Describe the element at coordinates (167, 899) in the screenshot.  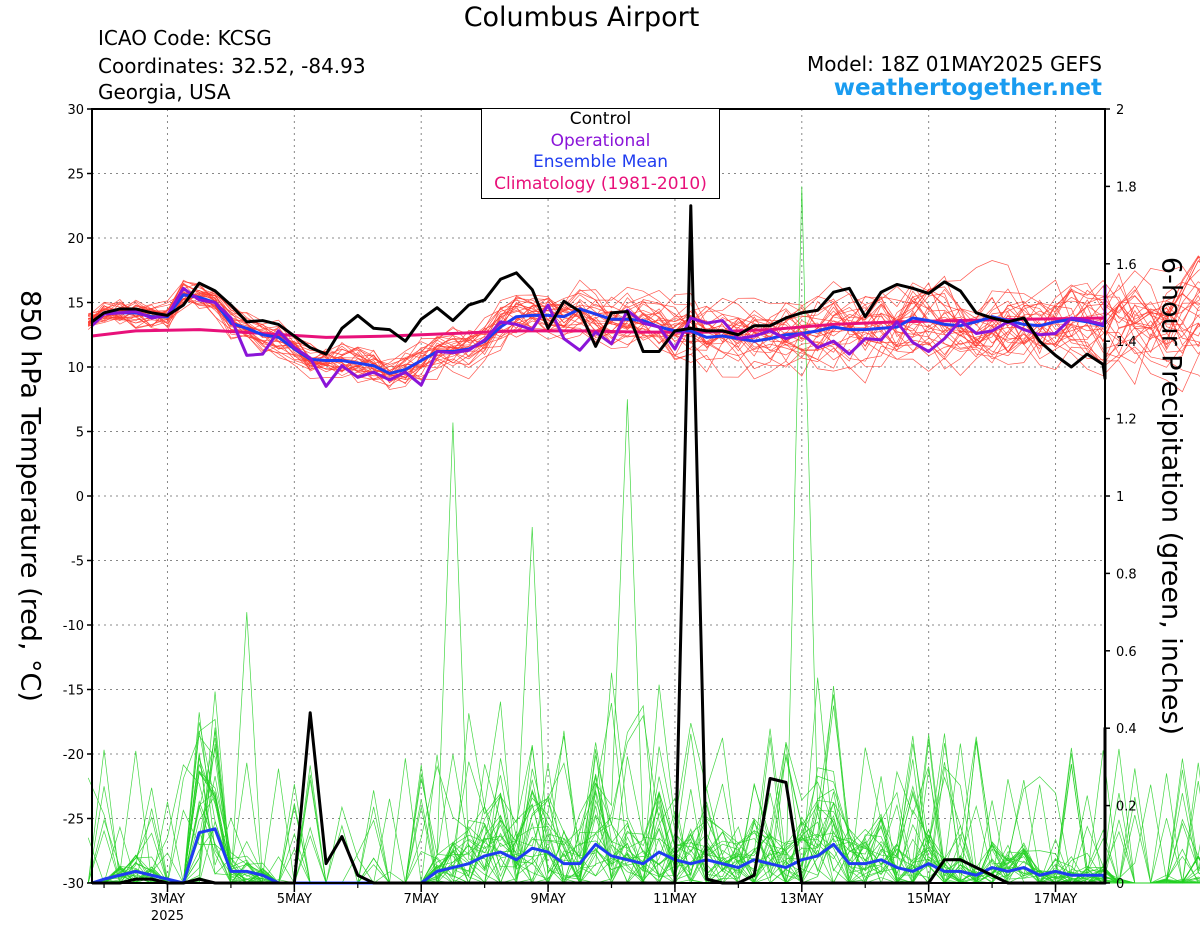
I see `x-tick-label: 3MAY` at that location.